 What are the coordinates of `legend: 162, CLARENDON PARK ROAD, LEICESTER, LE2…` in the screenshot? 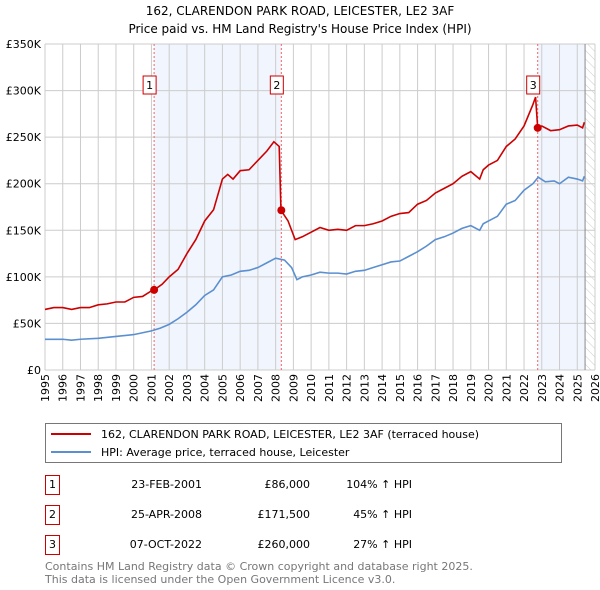 It's located at (303, 443).